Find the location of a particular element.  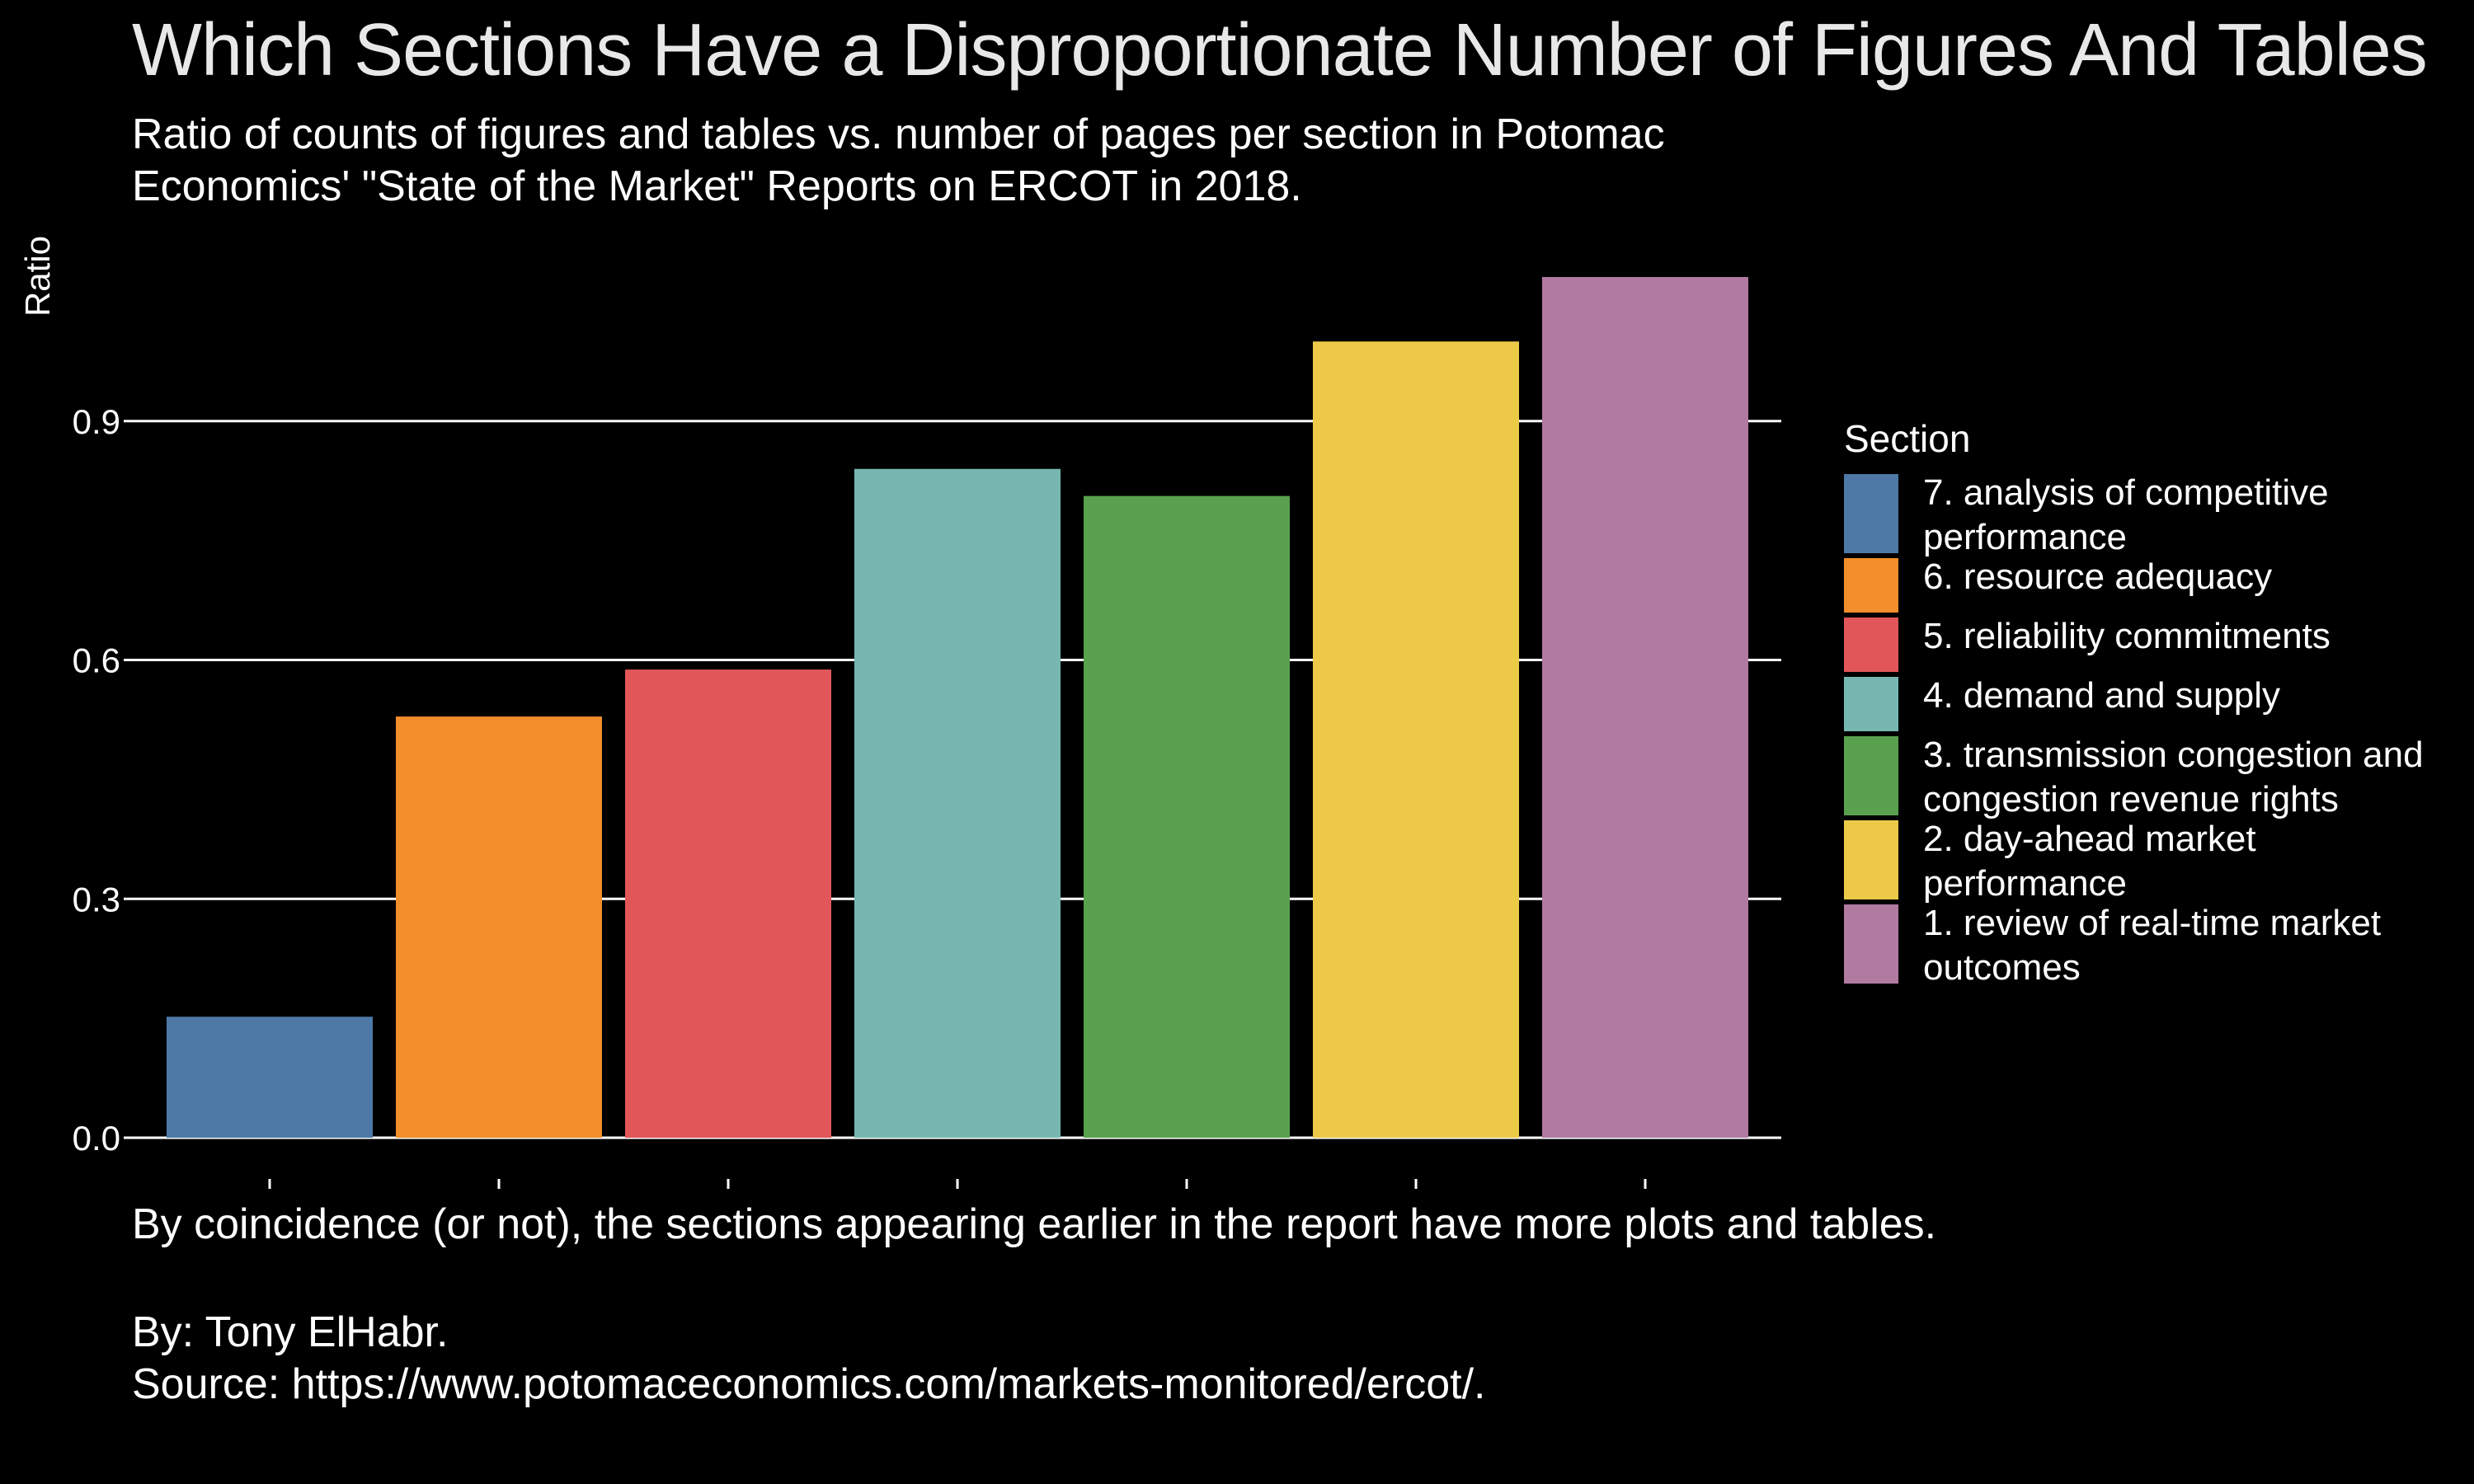

legend-label: 7. analysis of competitive performance is located at coordinates (2126, 514).